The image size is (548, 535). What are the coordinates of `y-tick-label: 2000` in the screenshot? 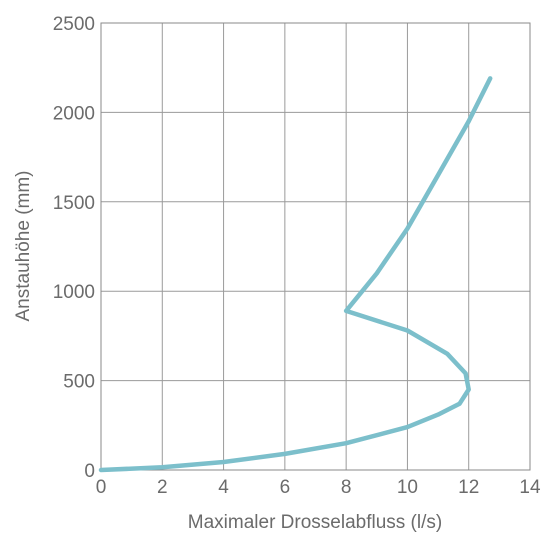 It's located at (74, 113).